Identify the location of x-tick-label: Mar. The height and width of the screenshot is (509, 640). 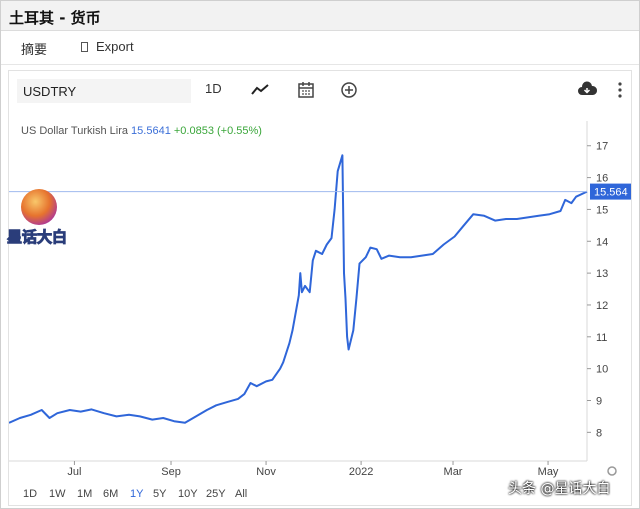
(453, 472).